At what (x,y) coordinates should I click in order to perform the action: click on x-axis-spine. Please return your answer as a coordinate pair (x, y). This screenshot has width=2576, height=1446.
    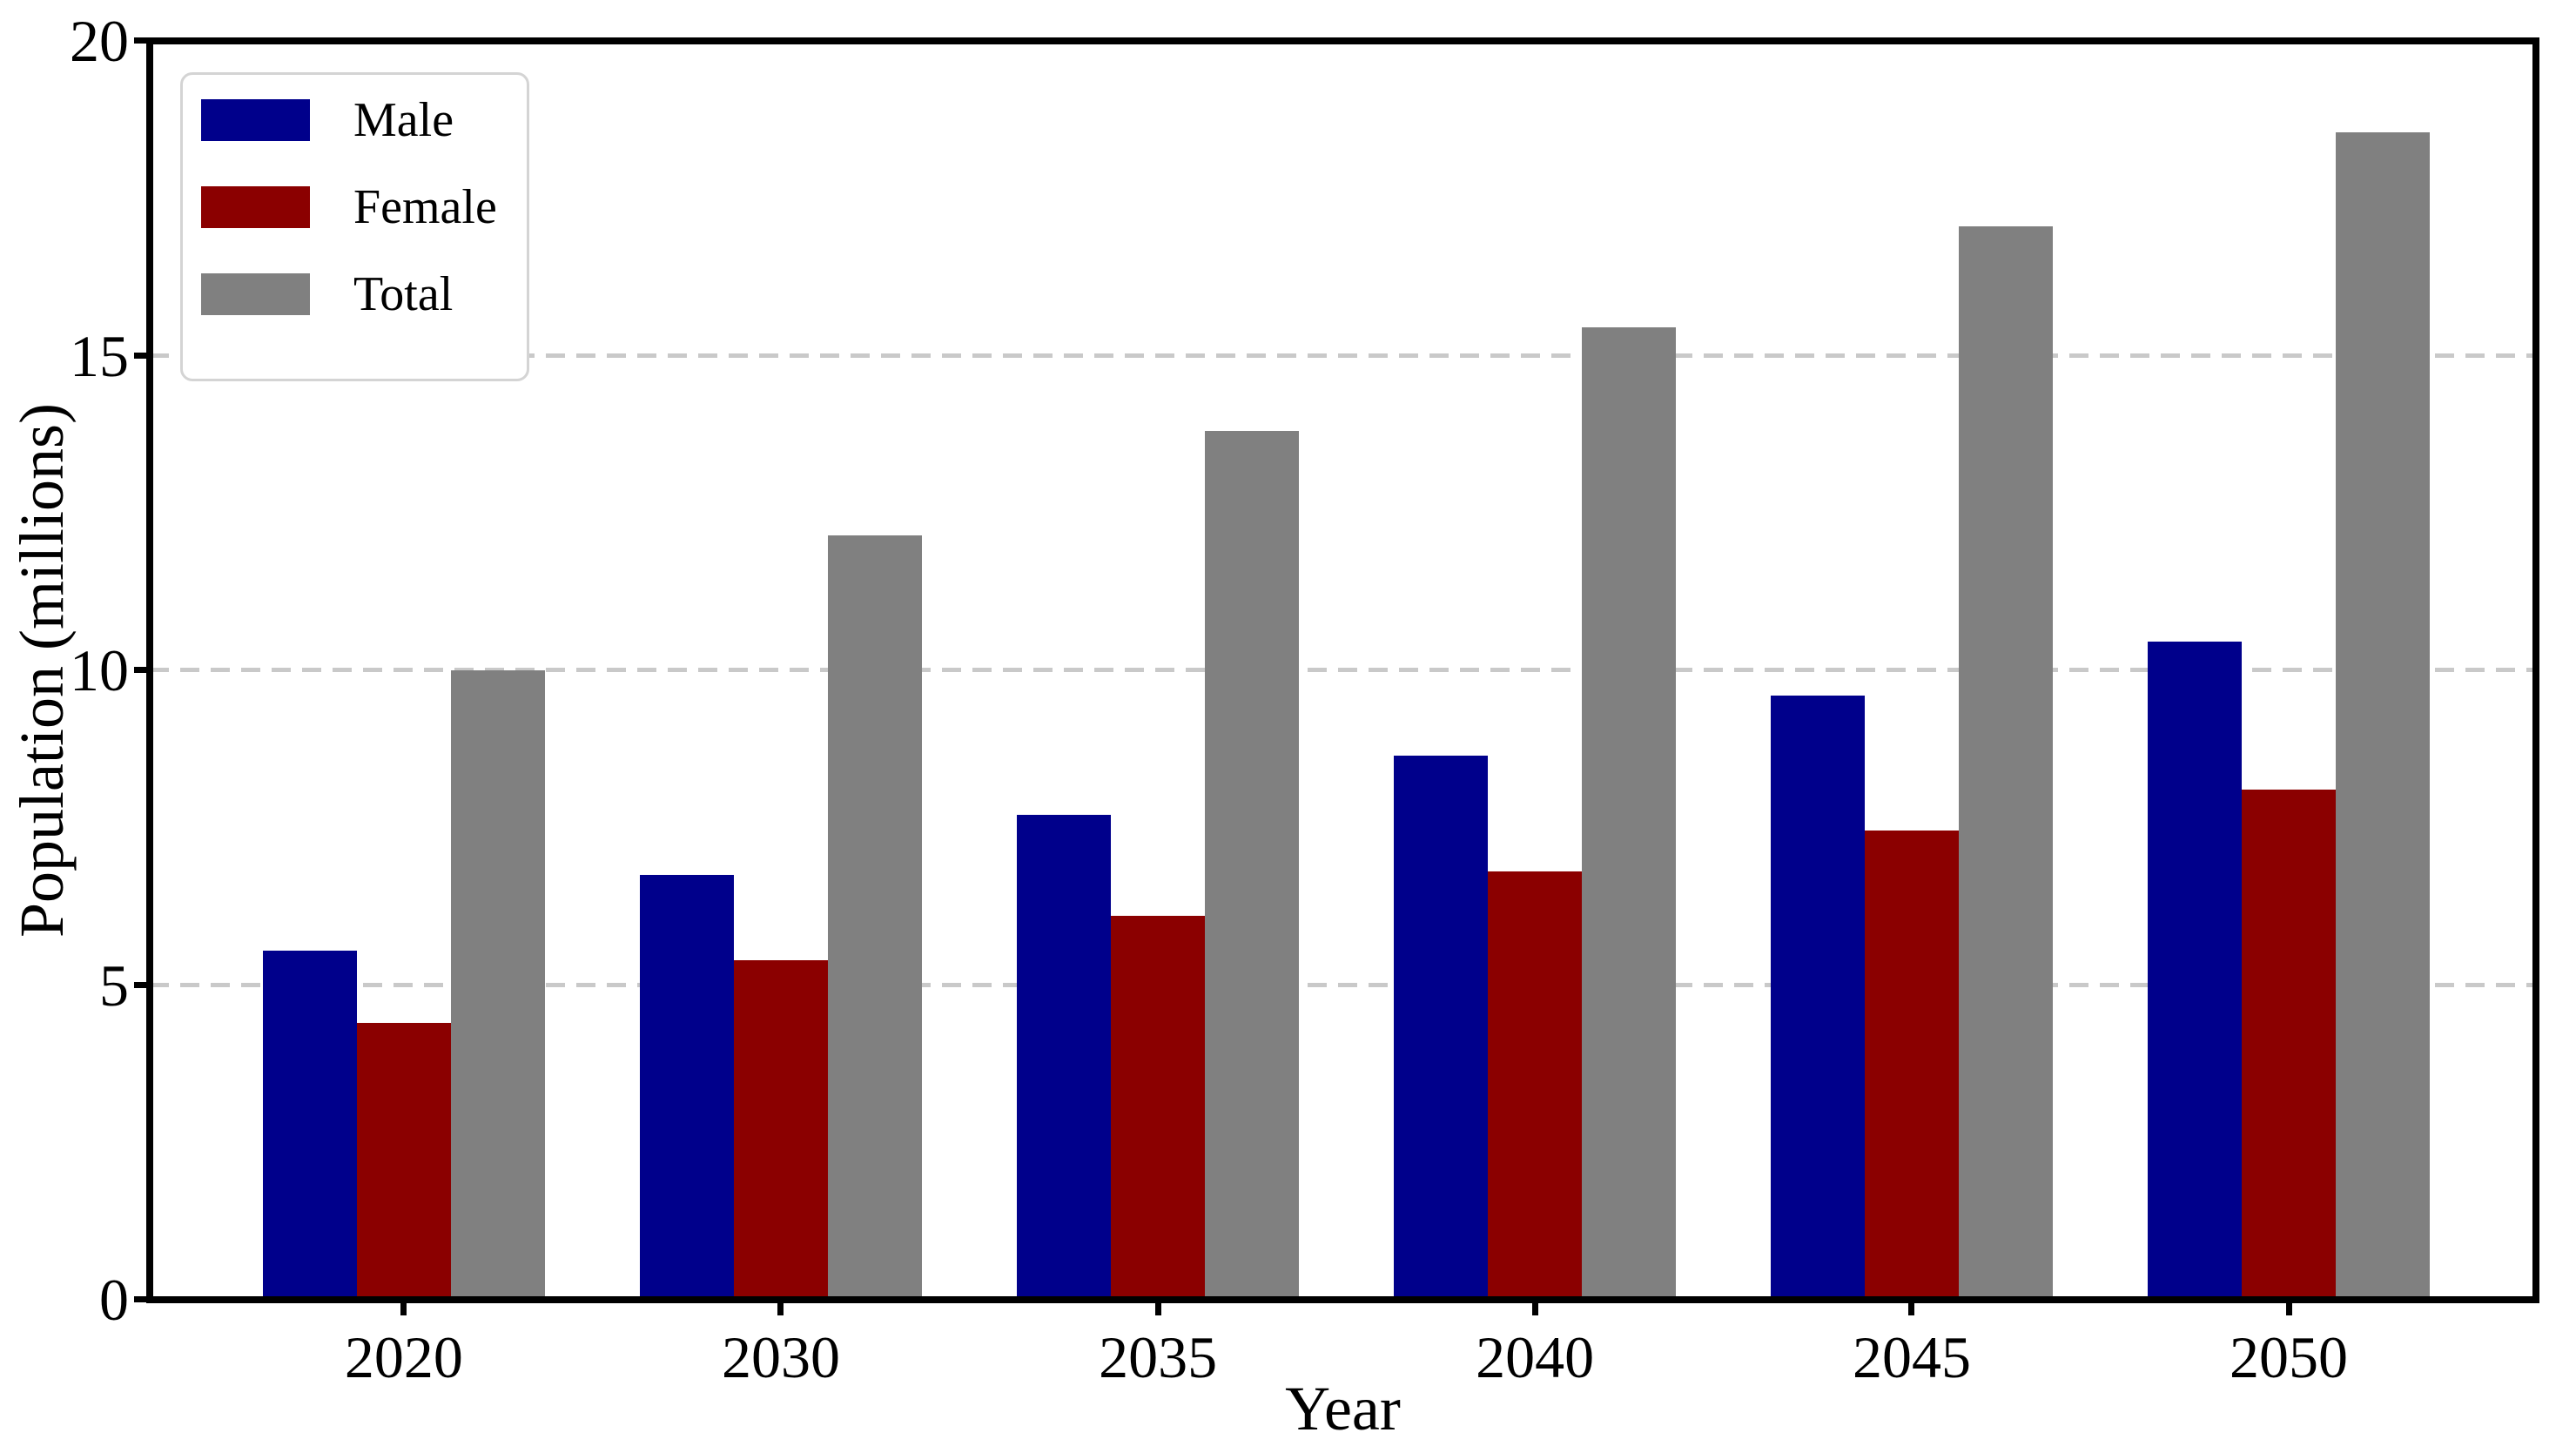
    Looking at the image, I should click on (1342, 1299).